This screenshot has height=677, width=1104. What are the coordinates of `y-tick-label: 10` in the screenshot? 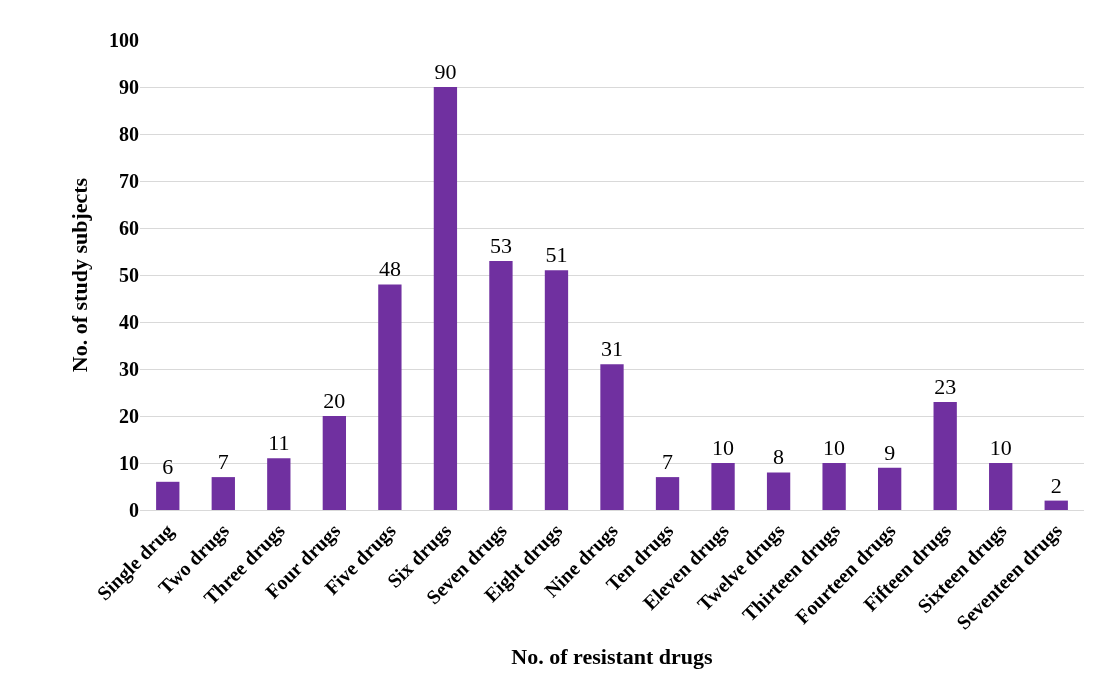 It's located at (129, 463).